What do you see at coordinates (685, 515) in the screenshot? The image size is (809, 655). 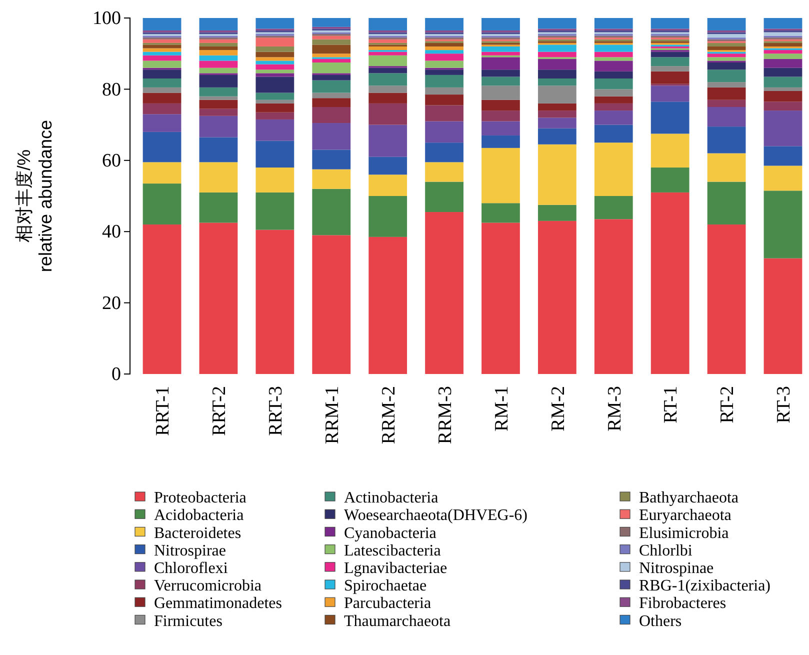 I see `legend-label: Euryarchaeota` at bounding box center [685, 515].